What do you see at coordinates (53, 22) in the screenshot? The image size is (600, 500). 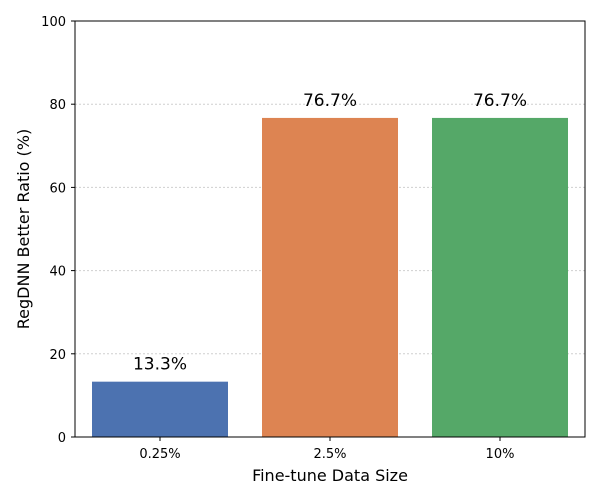 I see `y-tick-label: 100` at bounding box center [53, 22].